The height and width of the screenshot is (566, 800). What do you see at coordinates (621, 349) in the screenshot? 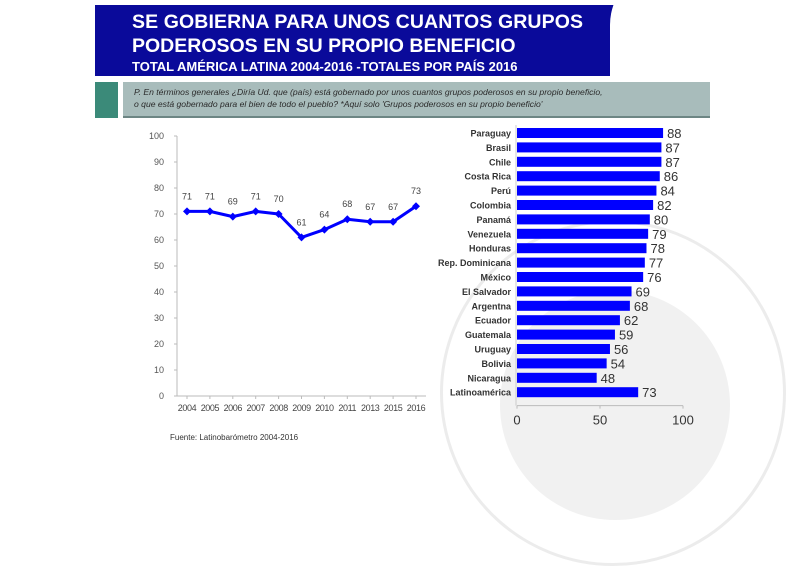
I see `bar-value-label: 56` at bounding box center [621, 349].